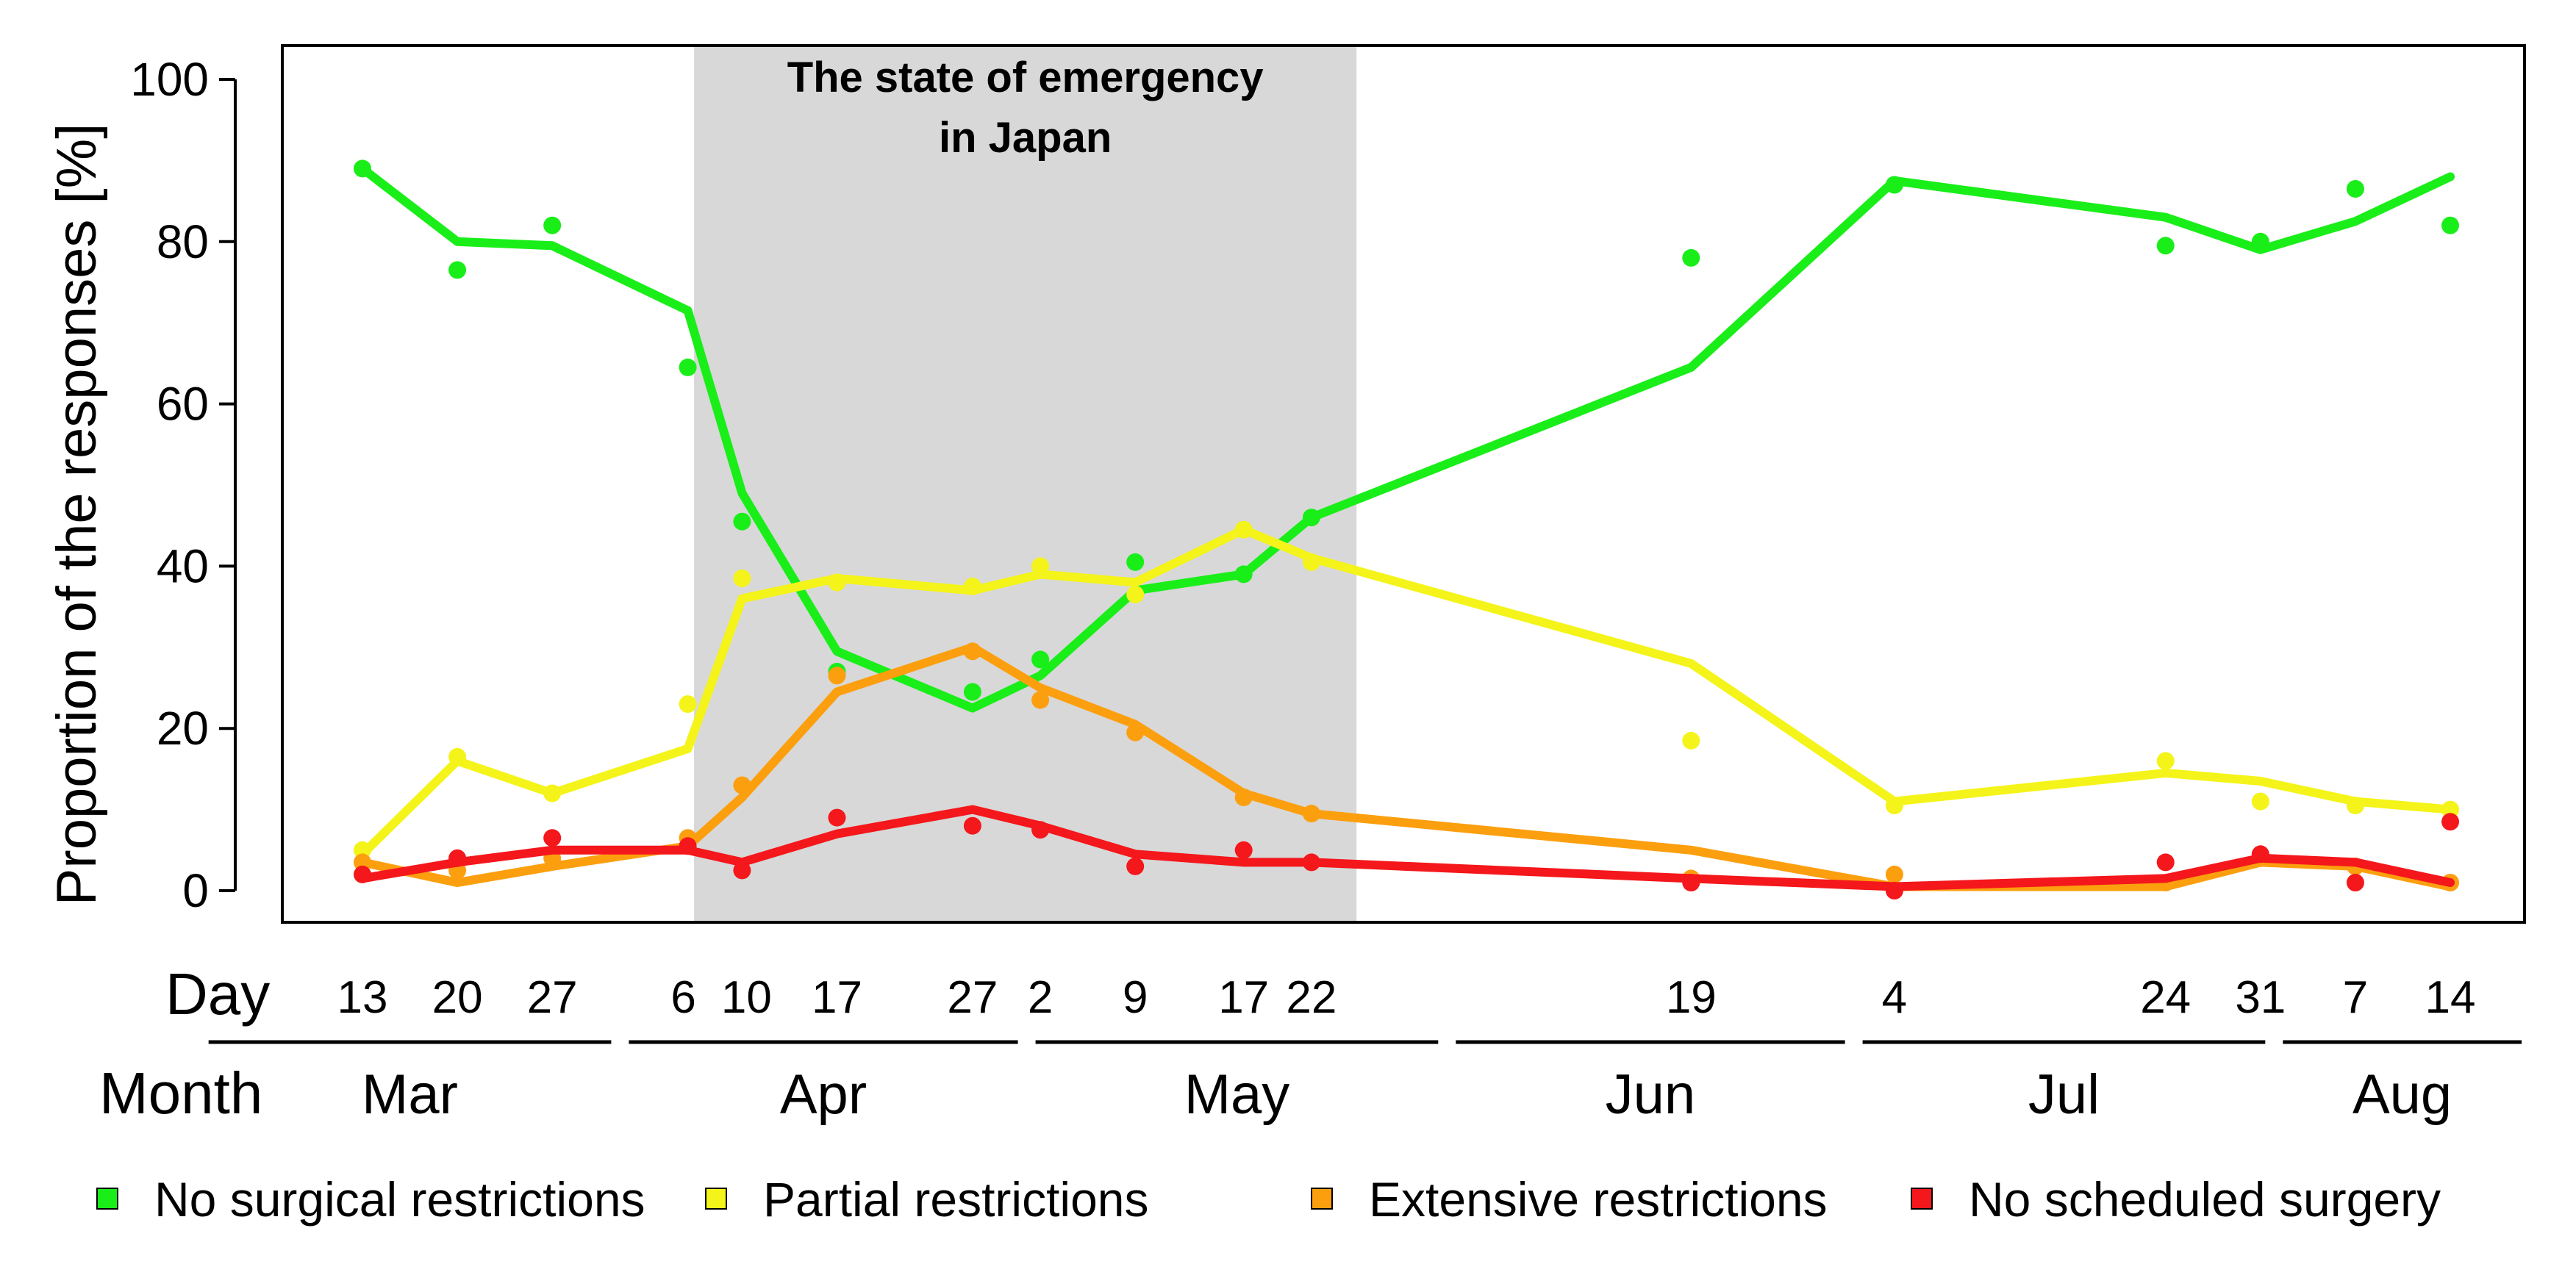  Describe the element at coordinates (410, 1094) in the screenshot. I see `x-month-label: Mar` at that location.